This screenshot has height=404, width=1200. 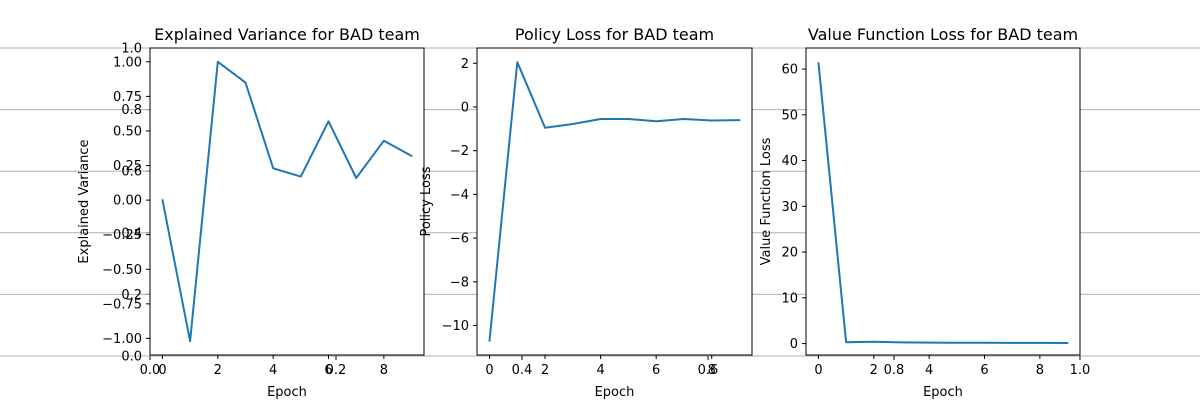 I want to click on background-y-tick-label: 0.6, so click(x=131, y=172).